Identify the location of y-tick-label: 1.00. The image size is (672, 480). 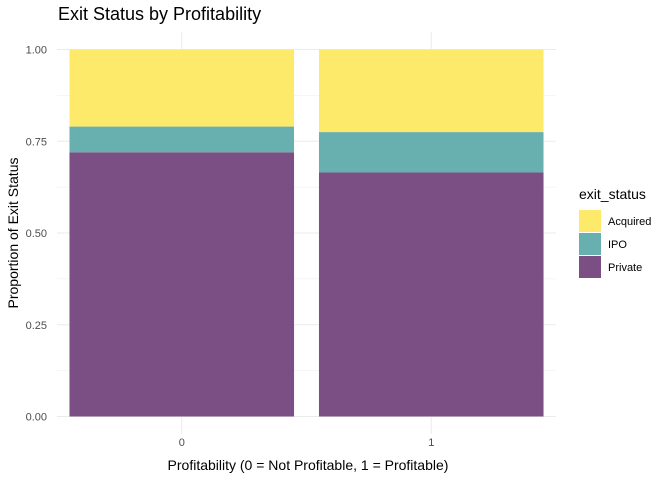
(36, 51).